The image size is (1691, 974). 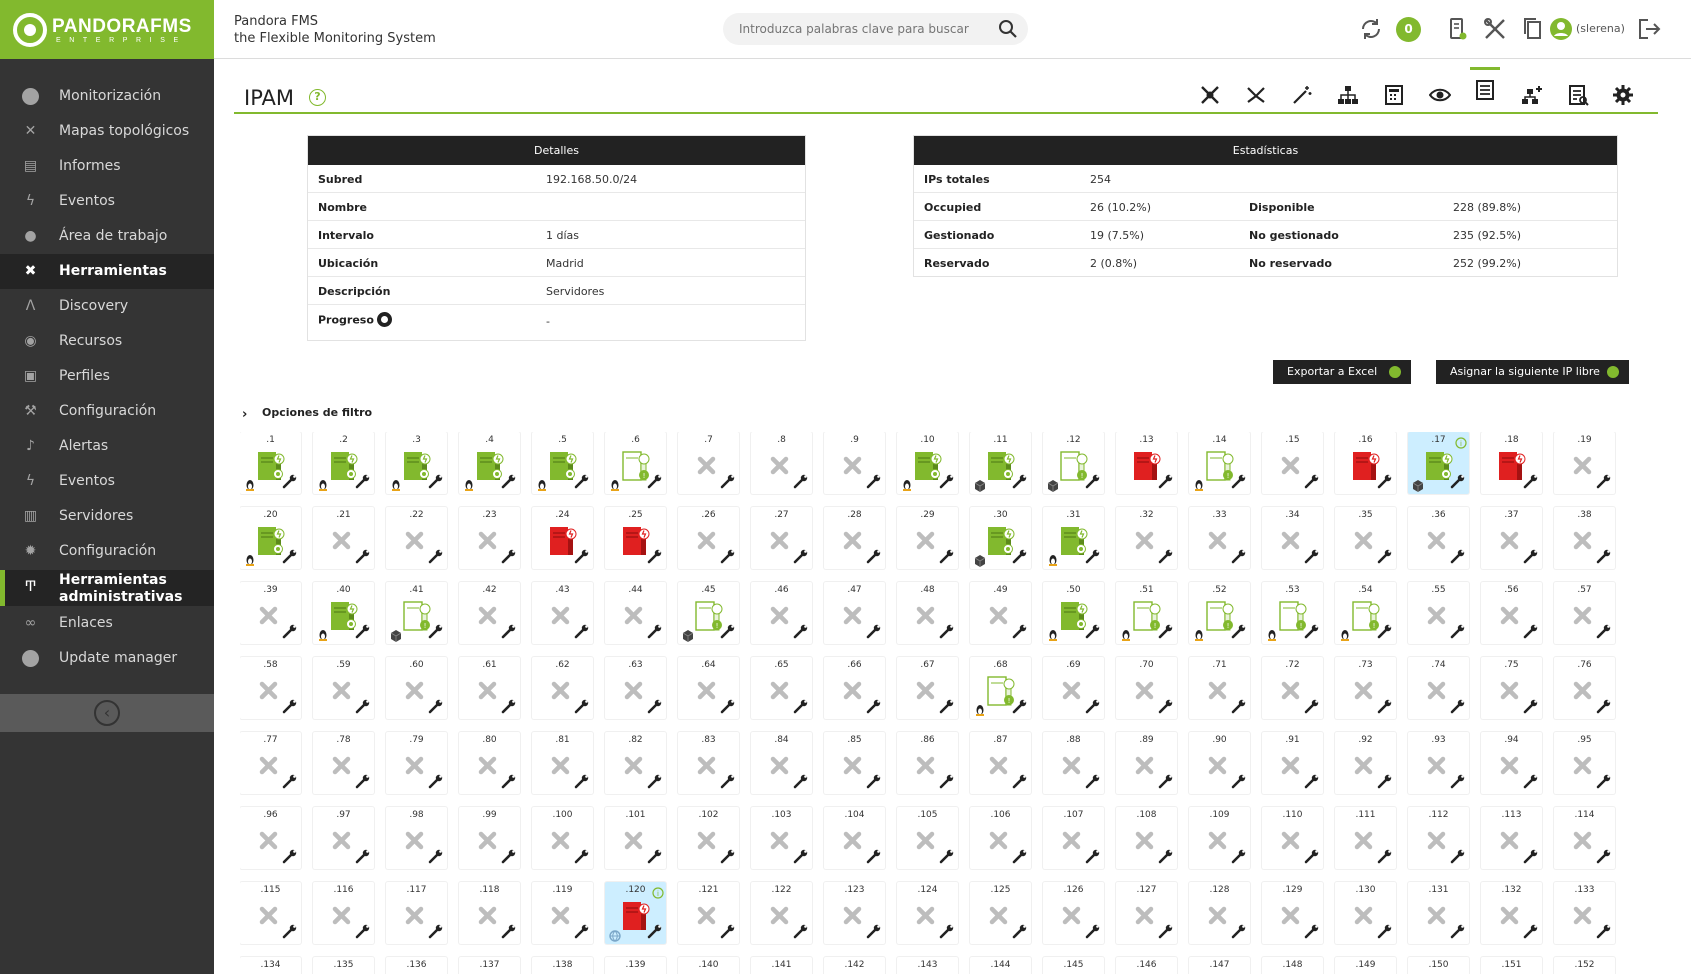 What do you see at coordinates (1511, 913) in the screenshot?
I see `ip-cell: .132` at bounding box center [1511, 913].